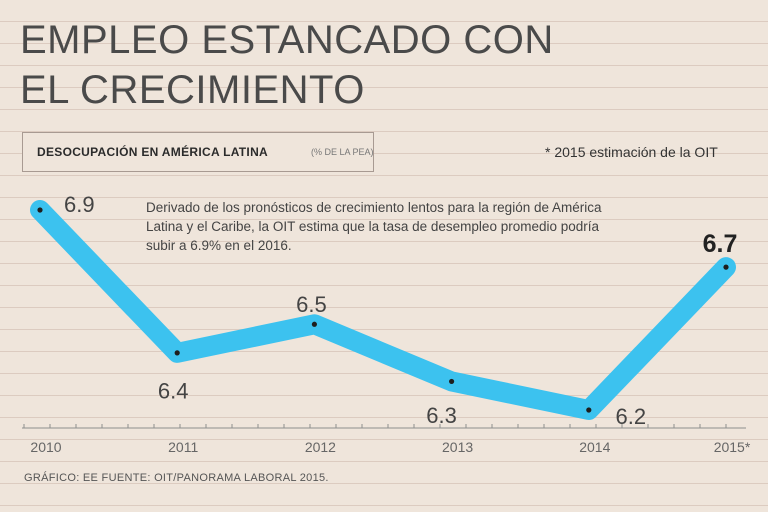  I want to click on x-tick-label-2012: 2012, so click(320, 447).